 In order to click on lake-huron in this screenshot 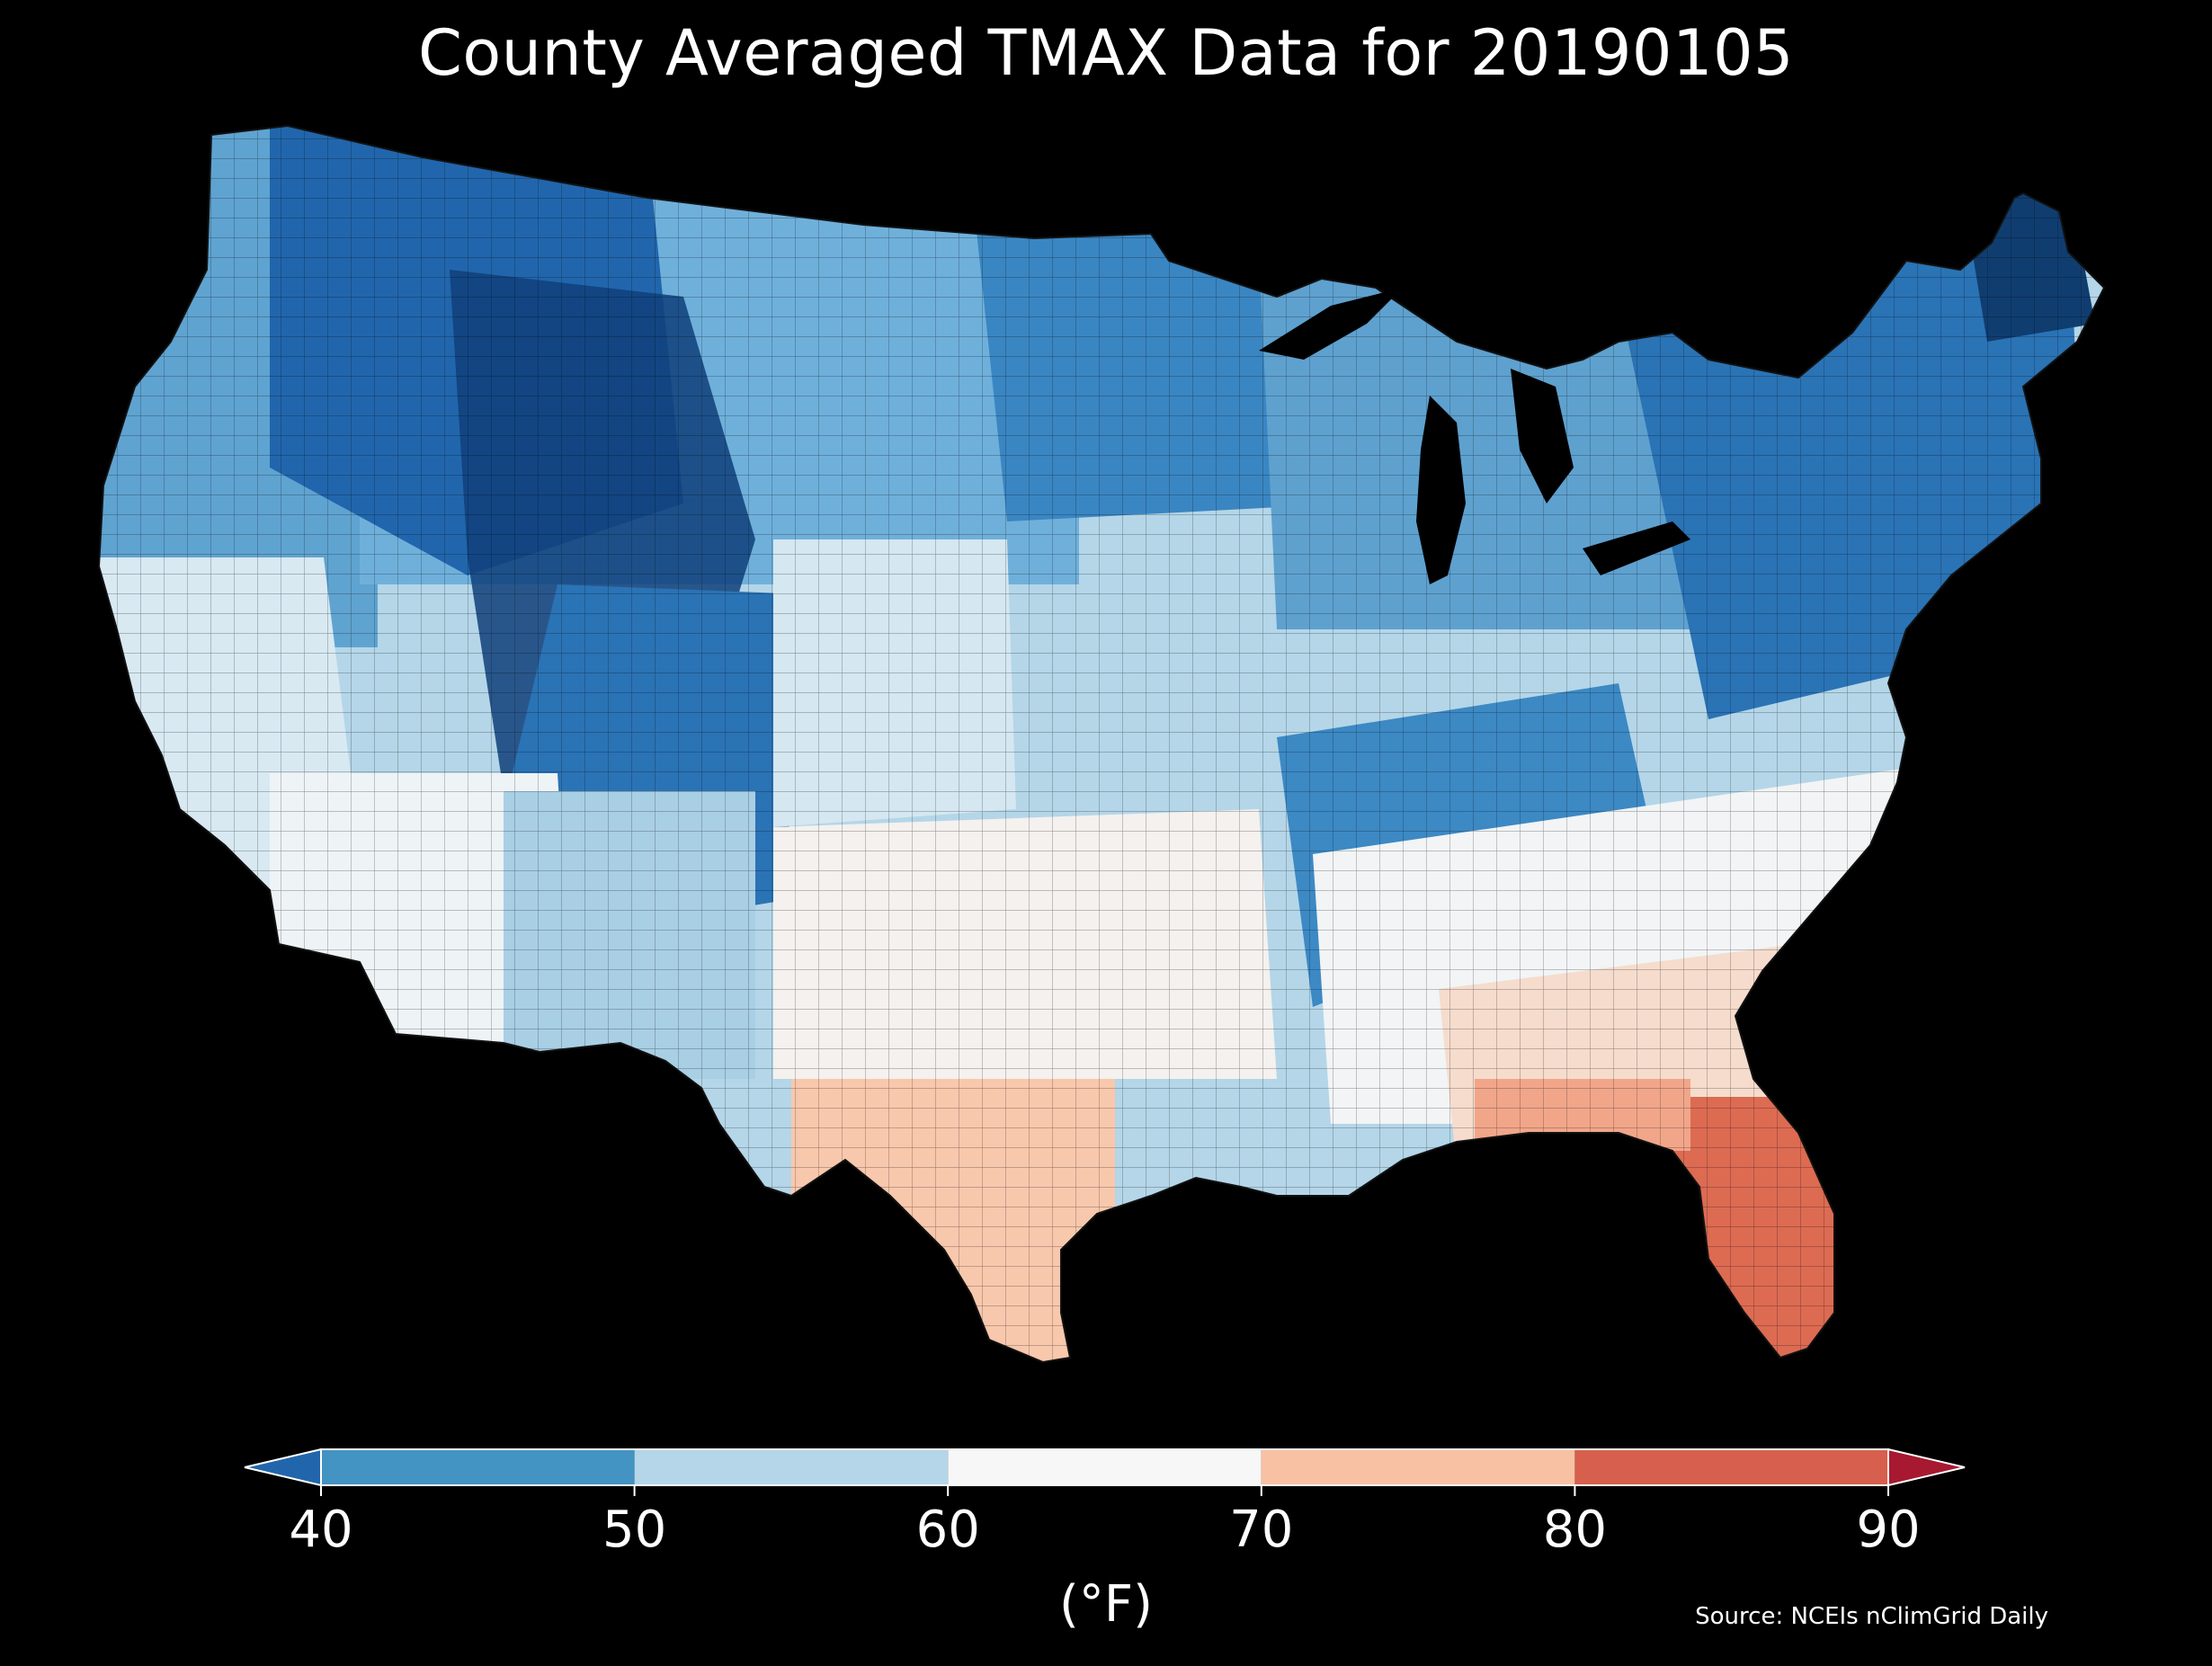, I will do `click(1542, 436)`.